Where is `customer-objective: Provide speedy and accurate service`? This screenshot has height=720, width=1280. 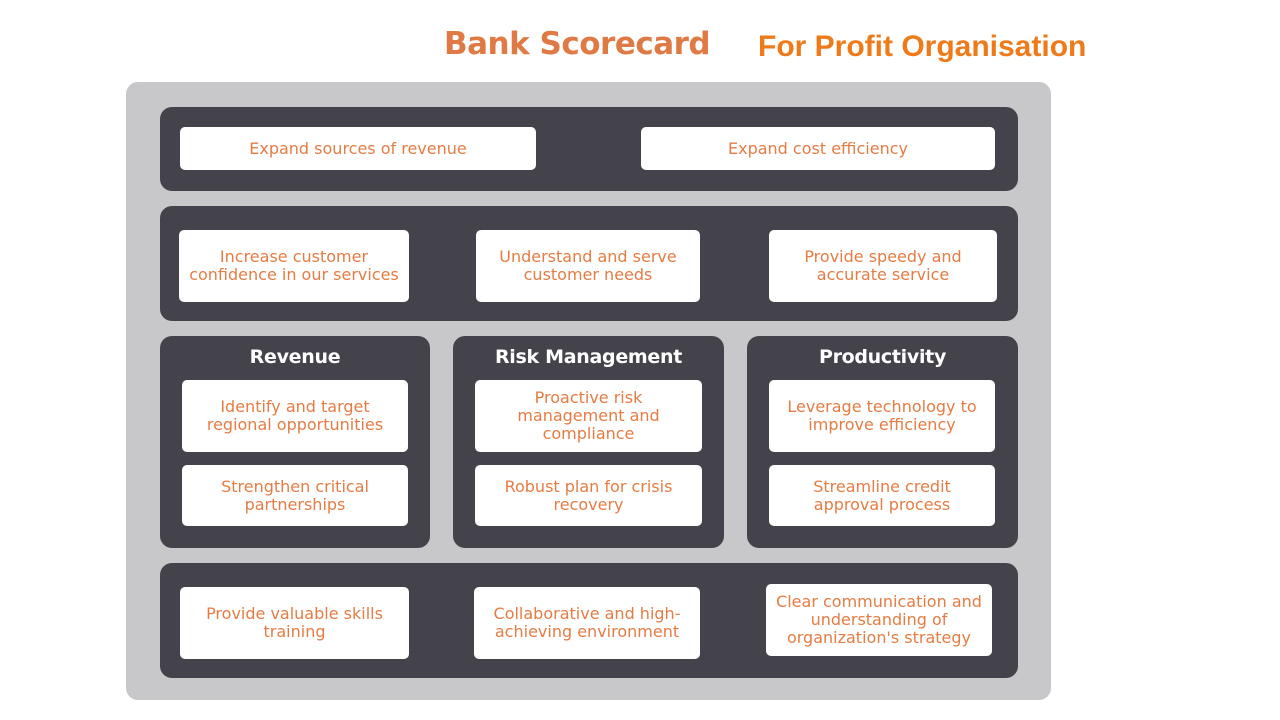 customer-objective: Provide speedy and accurate service is located at coordinates (883, 266).